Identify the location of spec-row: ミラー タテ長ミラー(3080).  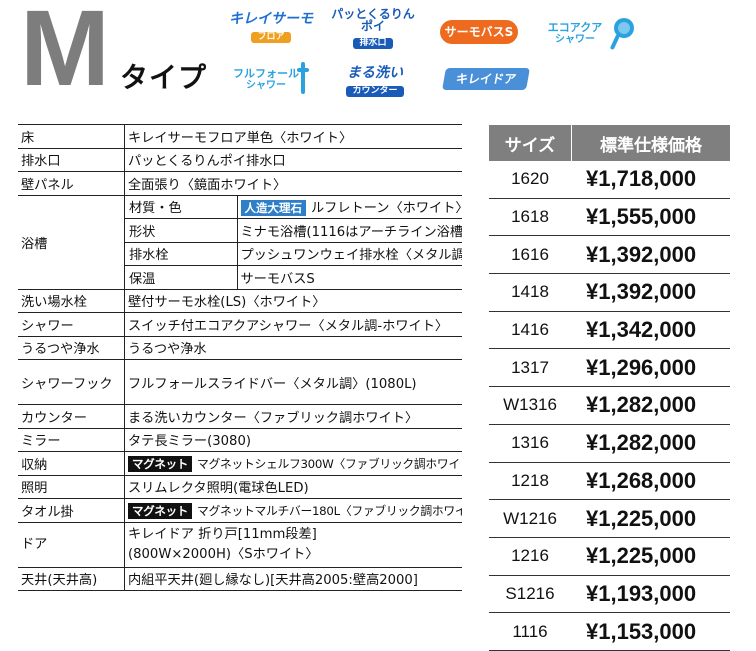
(240, 439).